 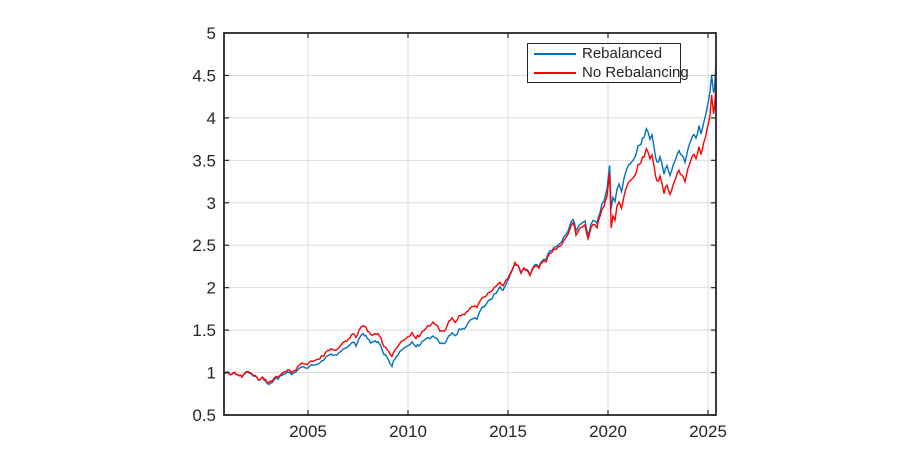 I want to click on x-tick-label: 2005, so click(x=308, y=431).